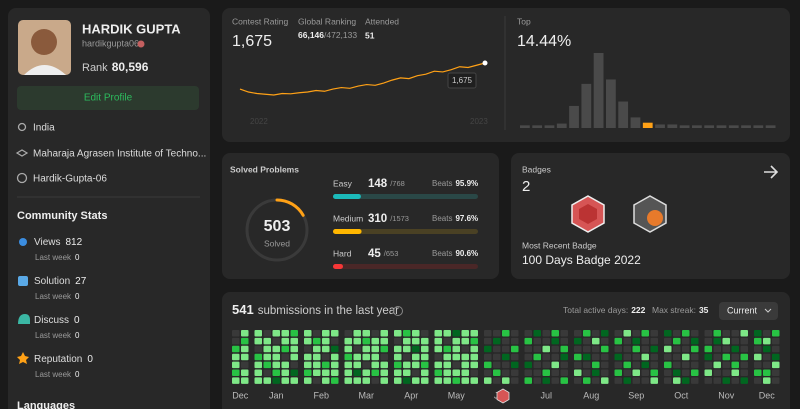 This screenshot has height=409, width=800. Describe the element at coordinates (22, 178) in the screenshot. I see `github-icon` at that location.